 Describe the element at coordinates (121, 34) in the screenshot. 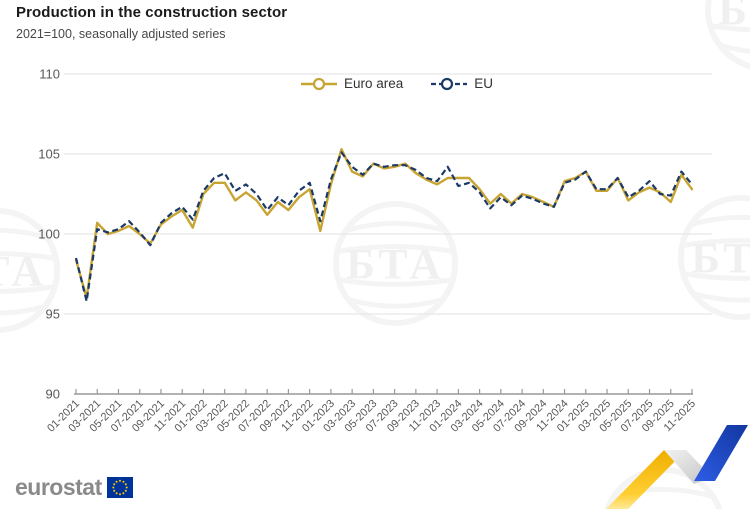

I see `page-subtitle: 2021=100, seasonally adjusted series` at that location.